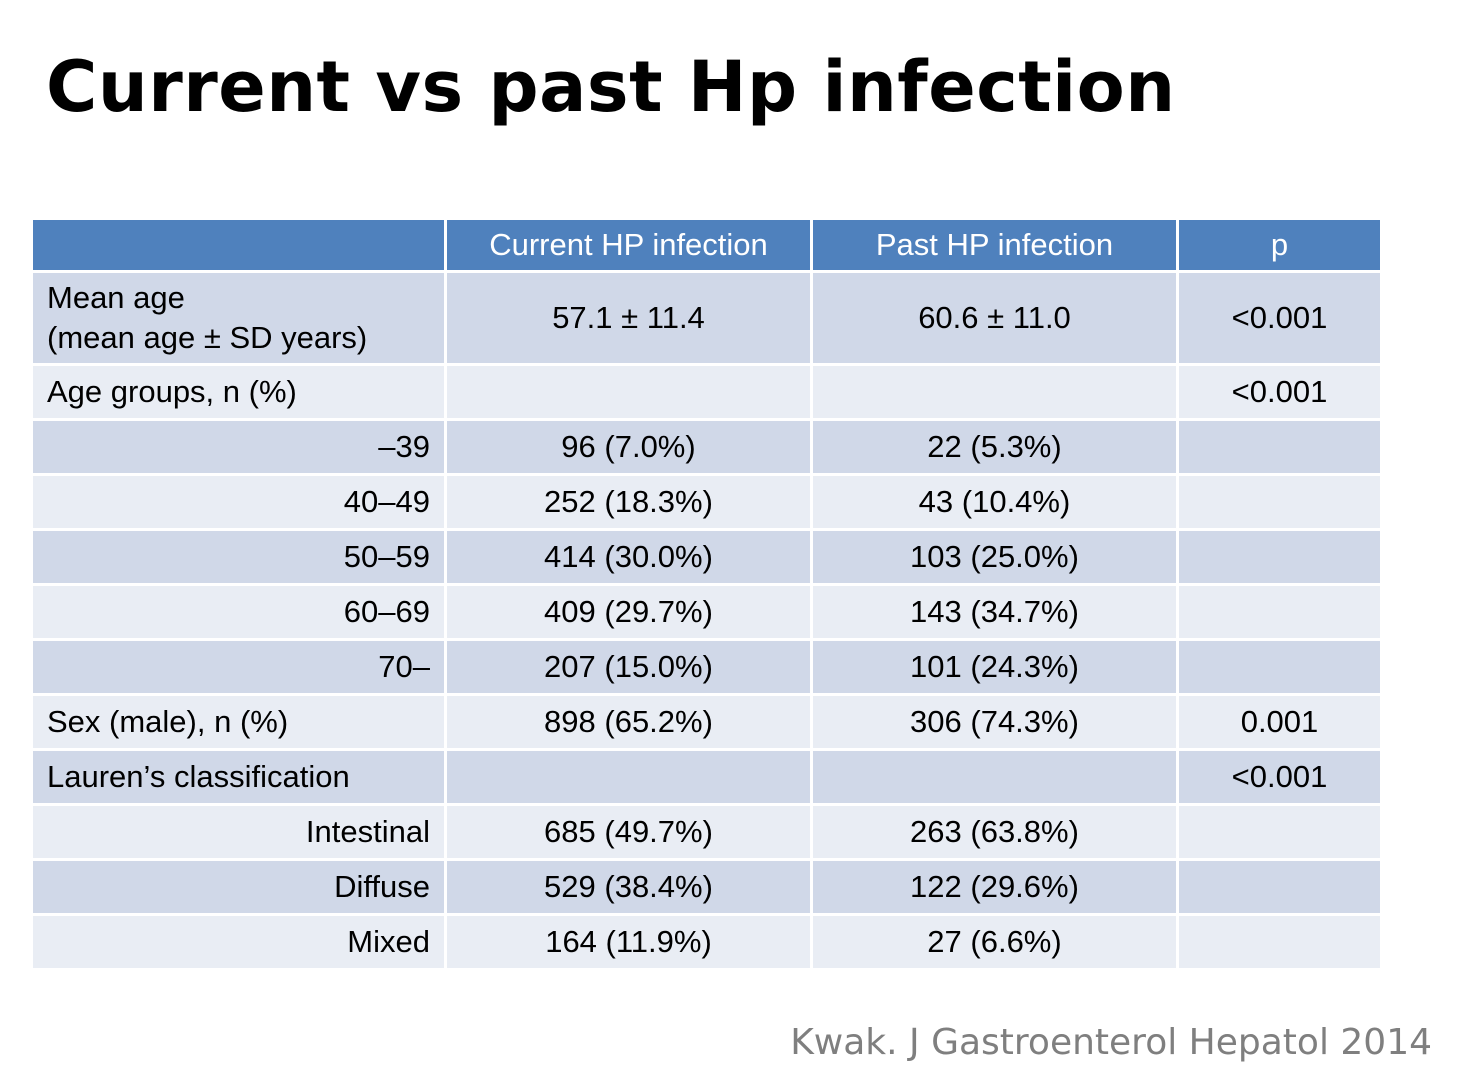 The width and height of the screenshot is (1458, 1090). I want to click on current-cell: 96 (7.0%), so click(628, 447).